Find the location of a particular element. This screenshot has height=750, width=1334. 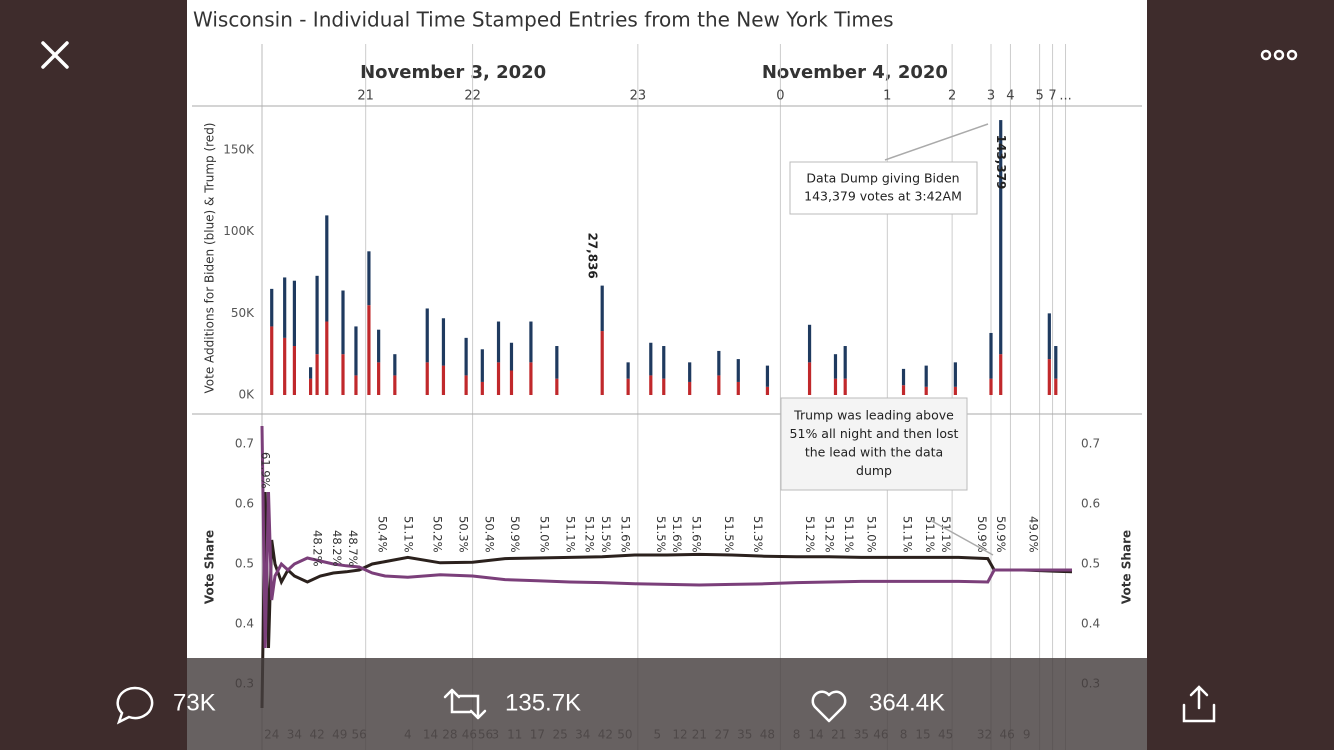

date-label: November 4, 2020 is located at coordinates (855, 72).